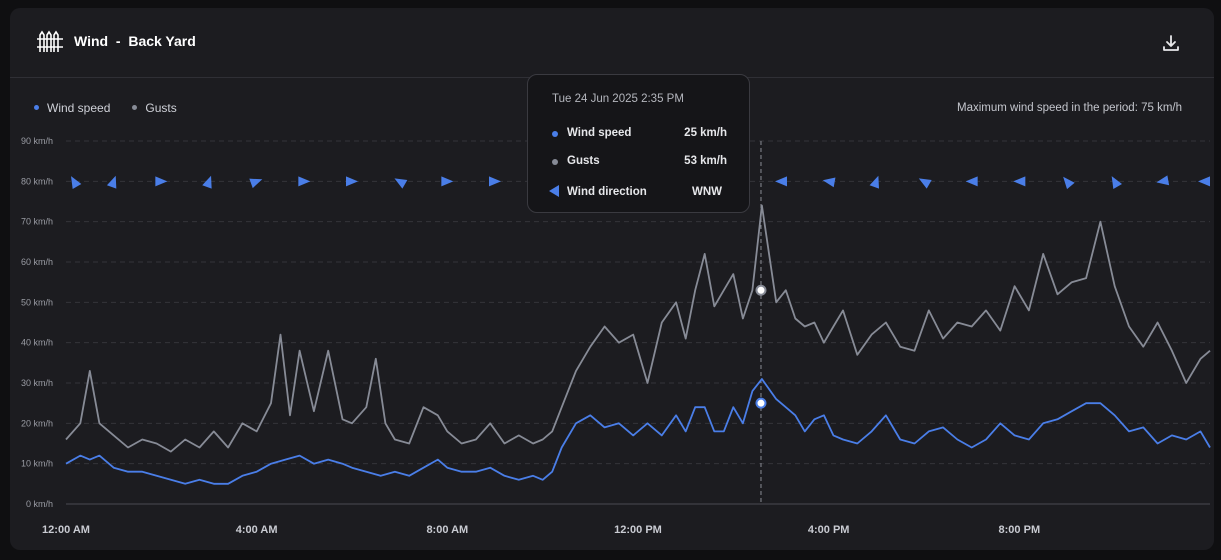 This screenshot has height=560, width=1221. Describe the element at coordinates (37, 423) in the screenshot. I see `y-tick-label: 20 km/h` at that location.